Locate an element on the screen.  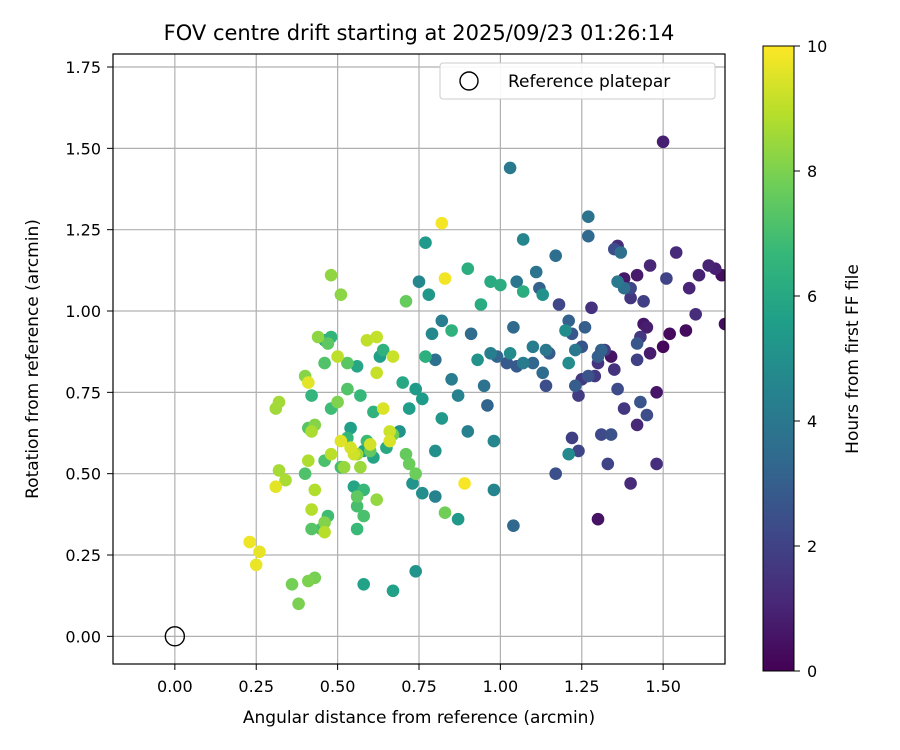
legend-box is located at coordinates (577, 81).